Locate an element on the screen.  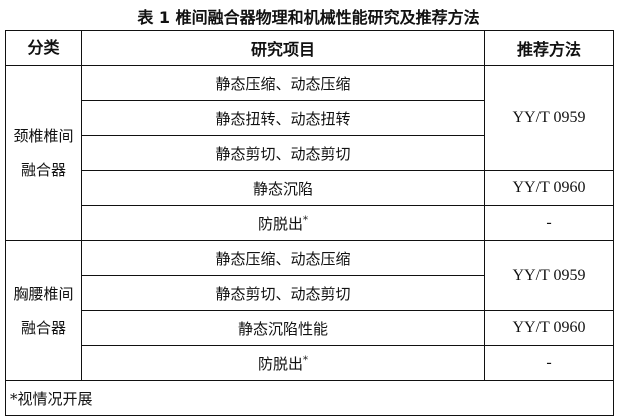
header-method: 推荐方法 is located at coordinates (549, 48).